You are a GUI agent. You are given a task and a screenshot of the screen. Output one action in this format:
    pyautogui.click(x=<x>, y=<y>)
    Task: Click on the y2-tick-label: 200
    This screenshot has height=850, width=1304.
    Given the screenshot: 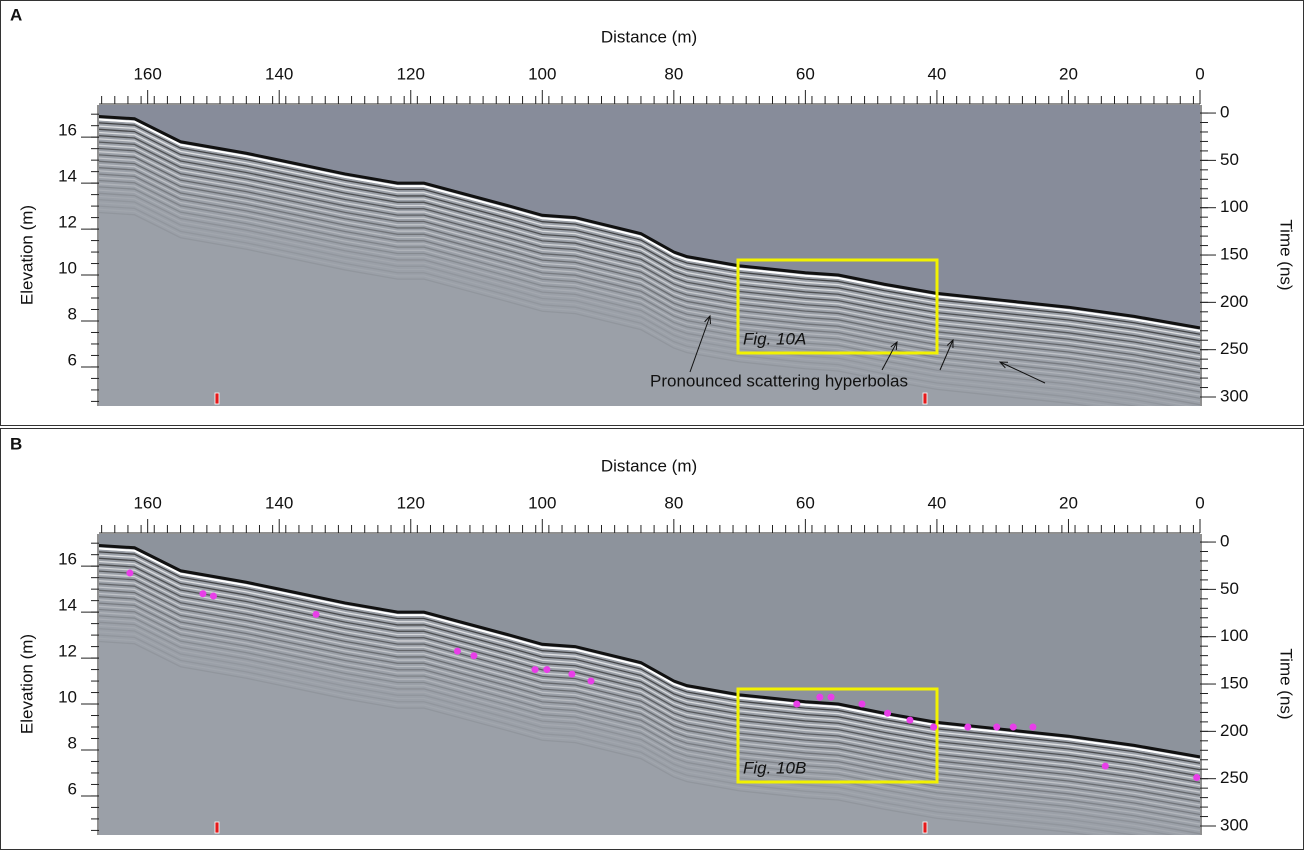 What is the action you would take?
    pyautogui.click(x=1234, y=301)
    